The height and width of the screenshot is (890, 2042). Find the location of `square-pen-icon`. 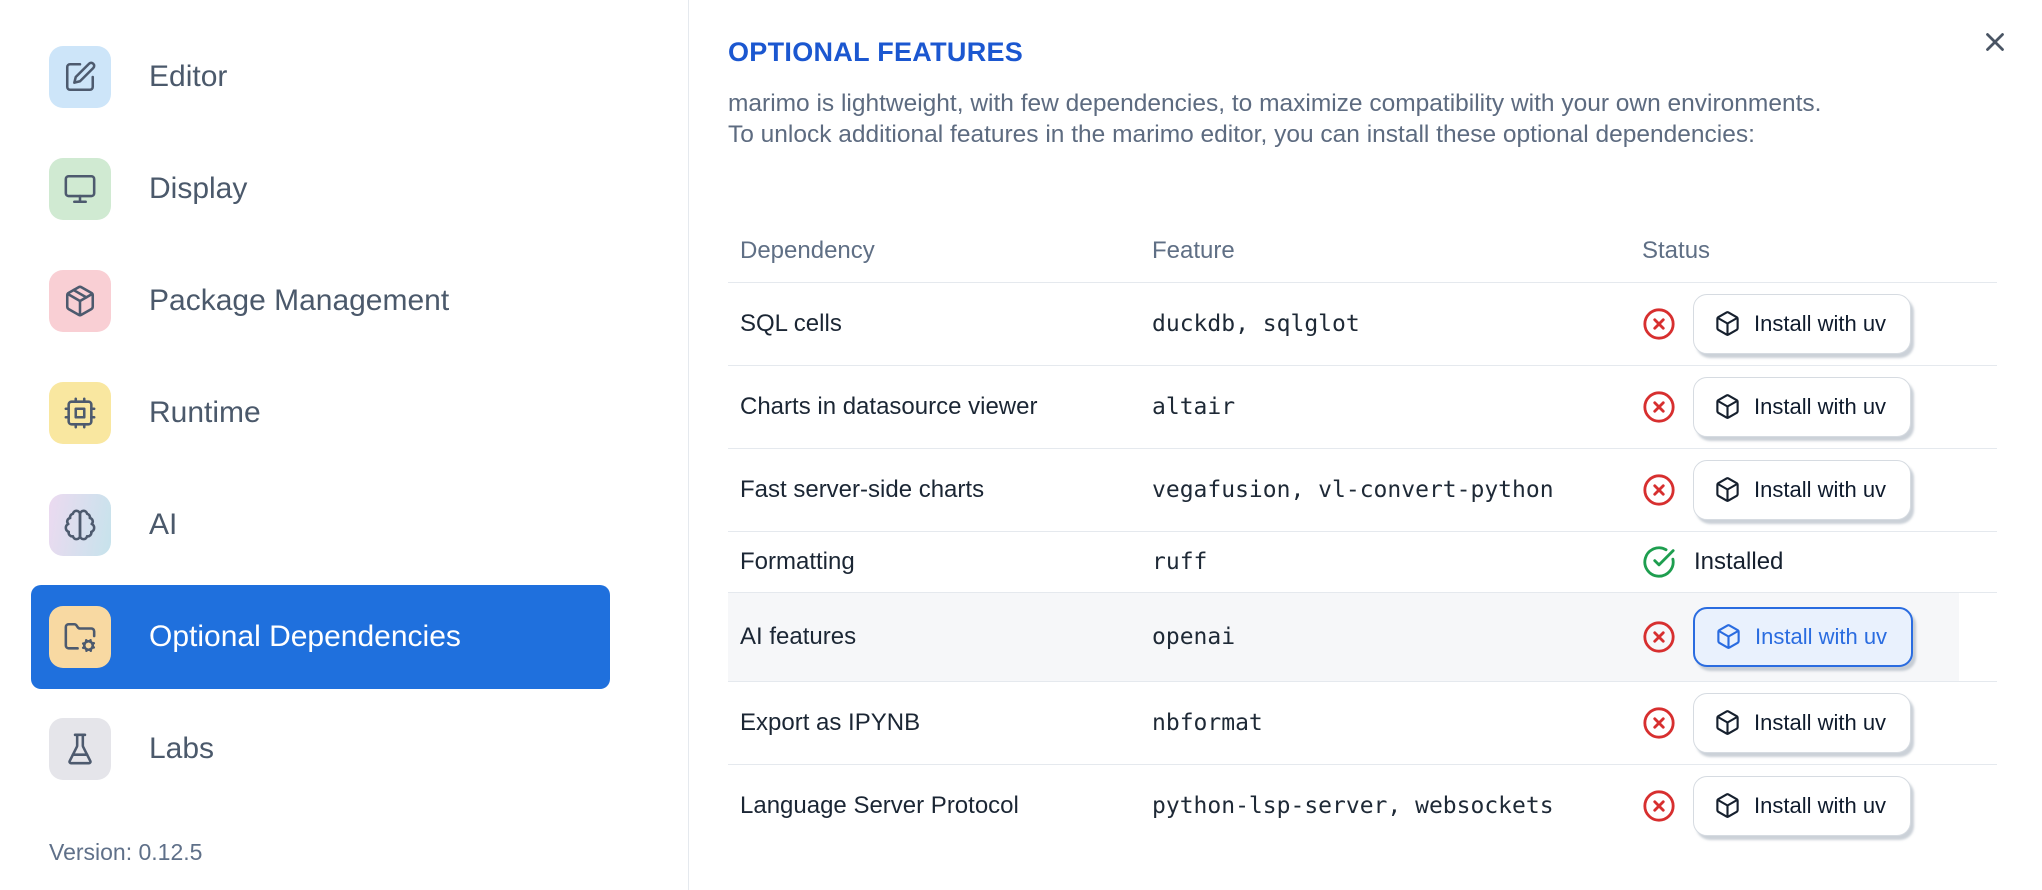

square-pen-icon is located at coordinates (80, 76).